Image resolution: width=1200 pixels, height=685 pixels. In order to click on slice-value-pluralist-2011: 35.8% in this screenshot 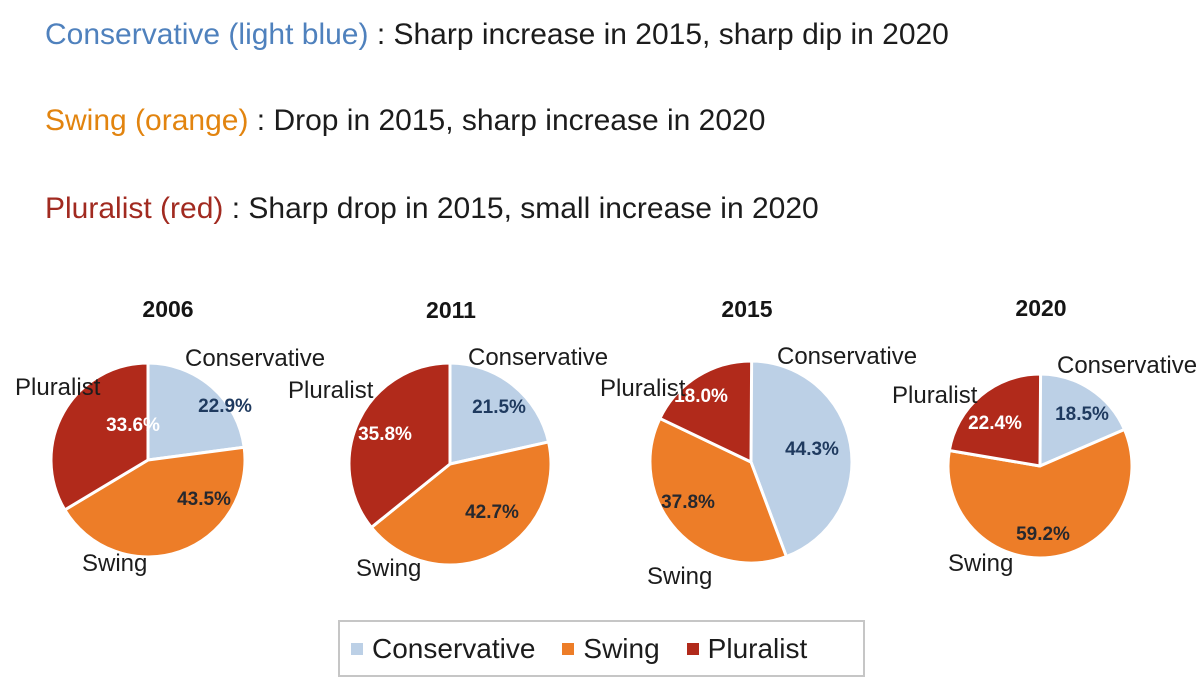, I will do `click(385, 434)`.